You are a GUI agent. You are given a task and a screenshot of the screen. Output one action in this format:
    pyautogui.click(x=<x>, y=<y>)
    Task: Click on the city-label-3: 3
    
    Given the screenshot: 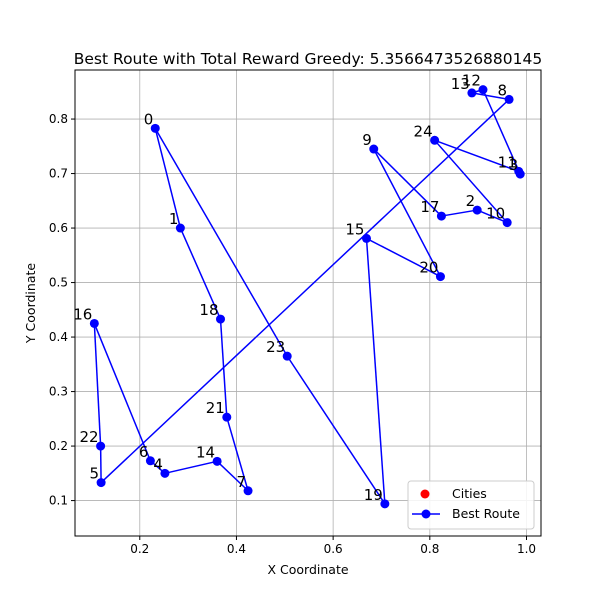 What is the action you would take?
    pyautogui.click(x=514, y=165)
    